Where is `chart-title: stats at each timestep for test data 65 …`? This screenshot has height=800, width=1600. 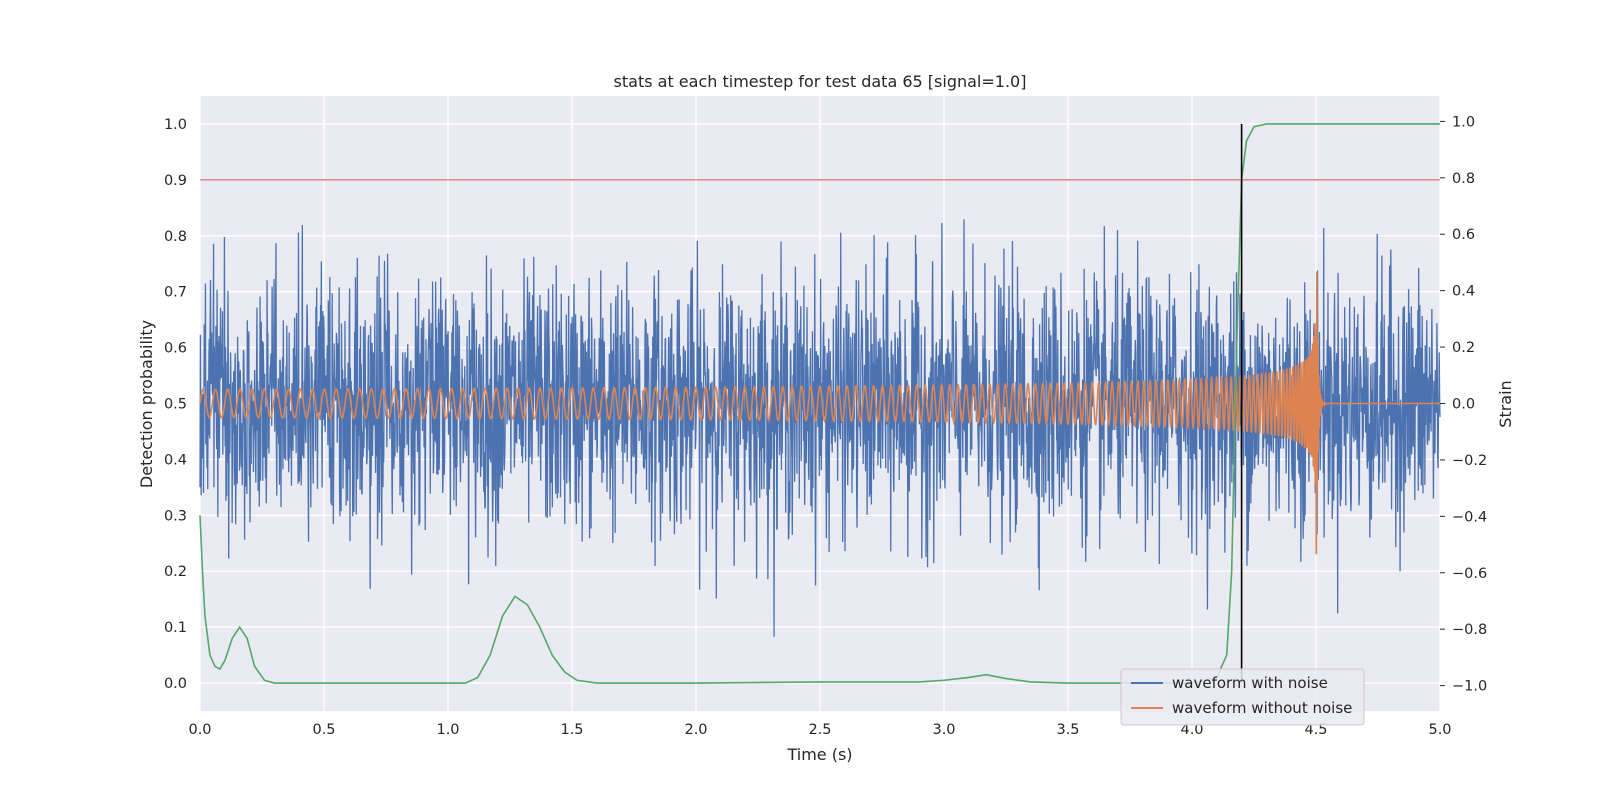 chart-title: stats at each timestep for test data 65 … is located at coordinates (820, 81).